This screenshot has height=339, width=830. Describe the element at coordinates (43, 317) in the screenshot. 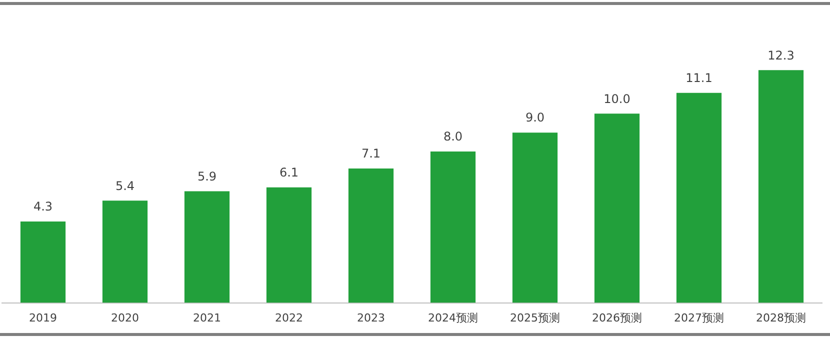

I see `x-tick-label: 2019` at that location.